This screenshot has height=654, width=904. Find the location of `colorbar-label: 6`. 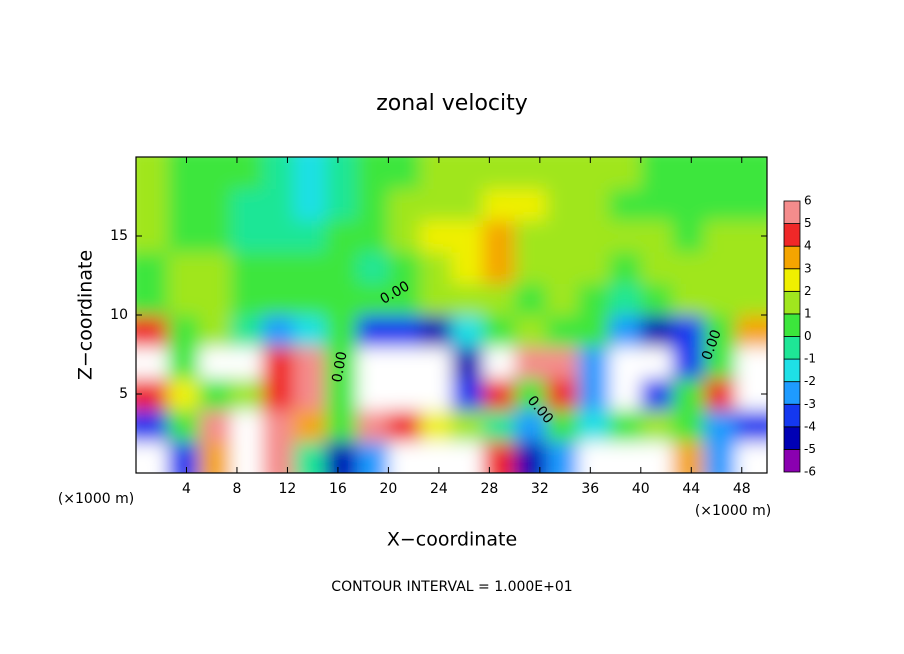

colorbar-label: 6 is located at coordinates (808, 201).